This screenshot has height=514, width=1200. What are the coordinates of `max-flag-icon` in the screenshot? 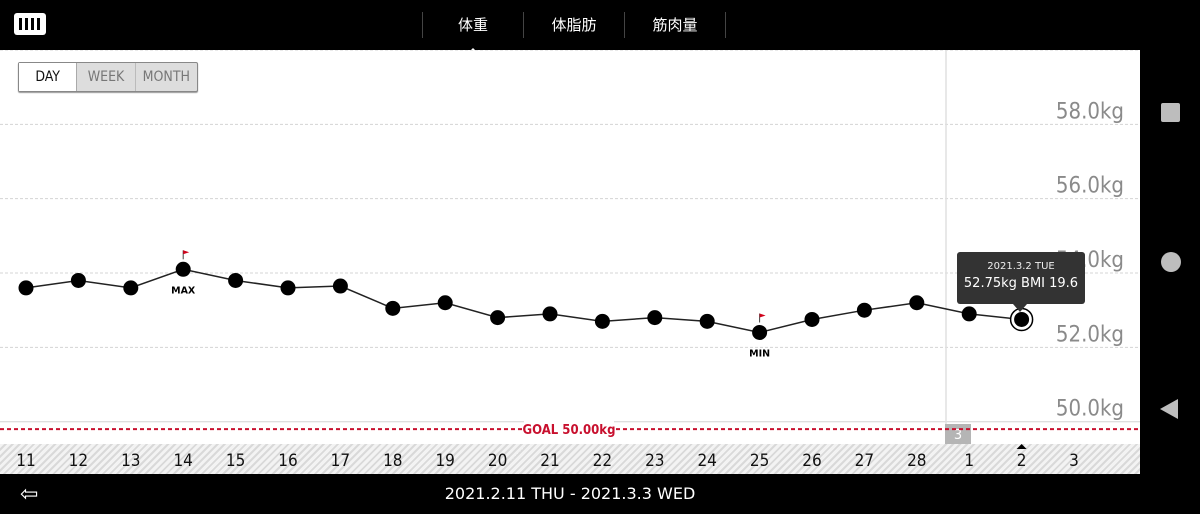 It's located at (186, 252).